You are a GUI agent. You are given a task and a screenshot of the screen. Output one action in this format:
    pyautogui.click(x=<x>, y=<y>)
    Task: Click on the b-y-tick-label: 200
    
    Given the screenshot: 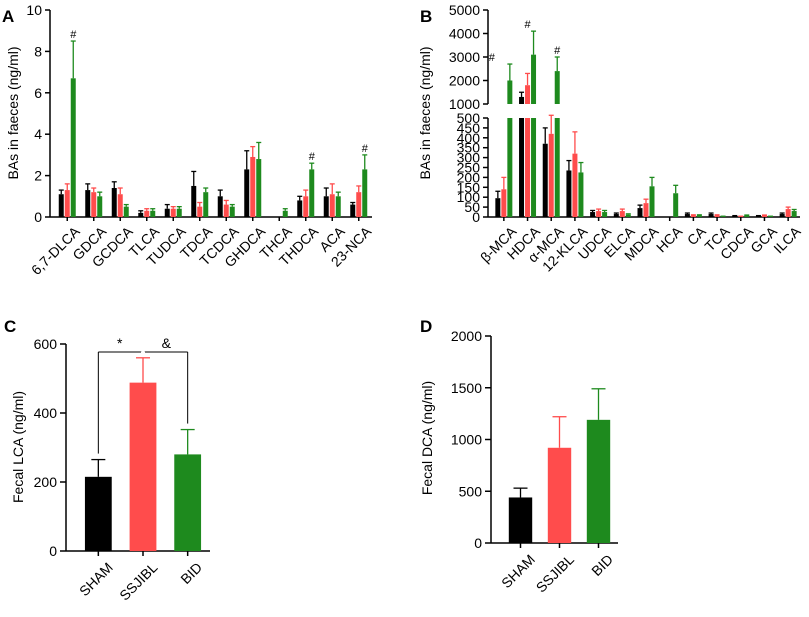 What is the action you would take?
    pyautogui.click(x=469, y=177)
    